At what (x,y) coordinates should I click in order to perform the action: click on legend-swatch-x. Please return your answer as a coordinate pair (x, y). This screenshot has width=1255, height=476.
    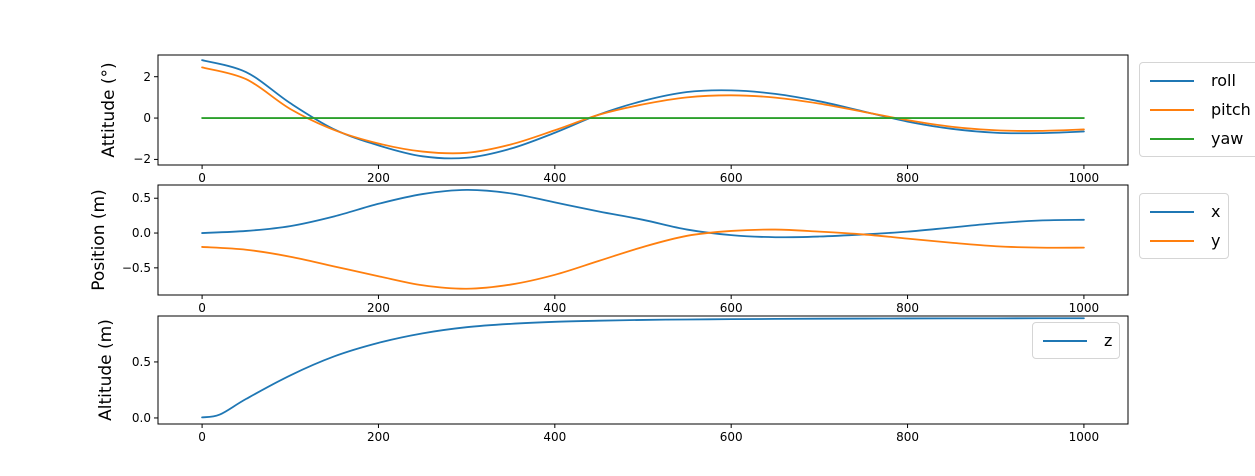
    Looking at the image, I should click on (1172, 211).